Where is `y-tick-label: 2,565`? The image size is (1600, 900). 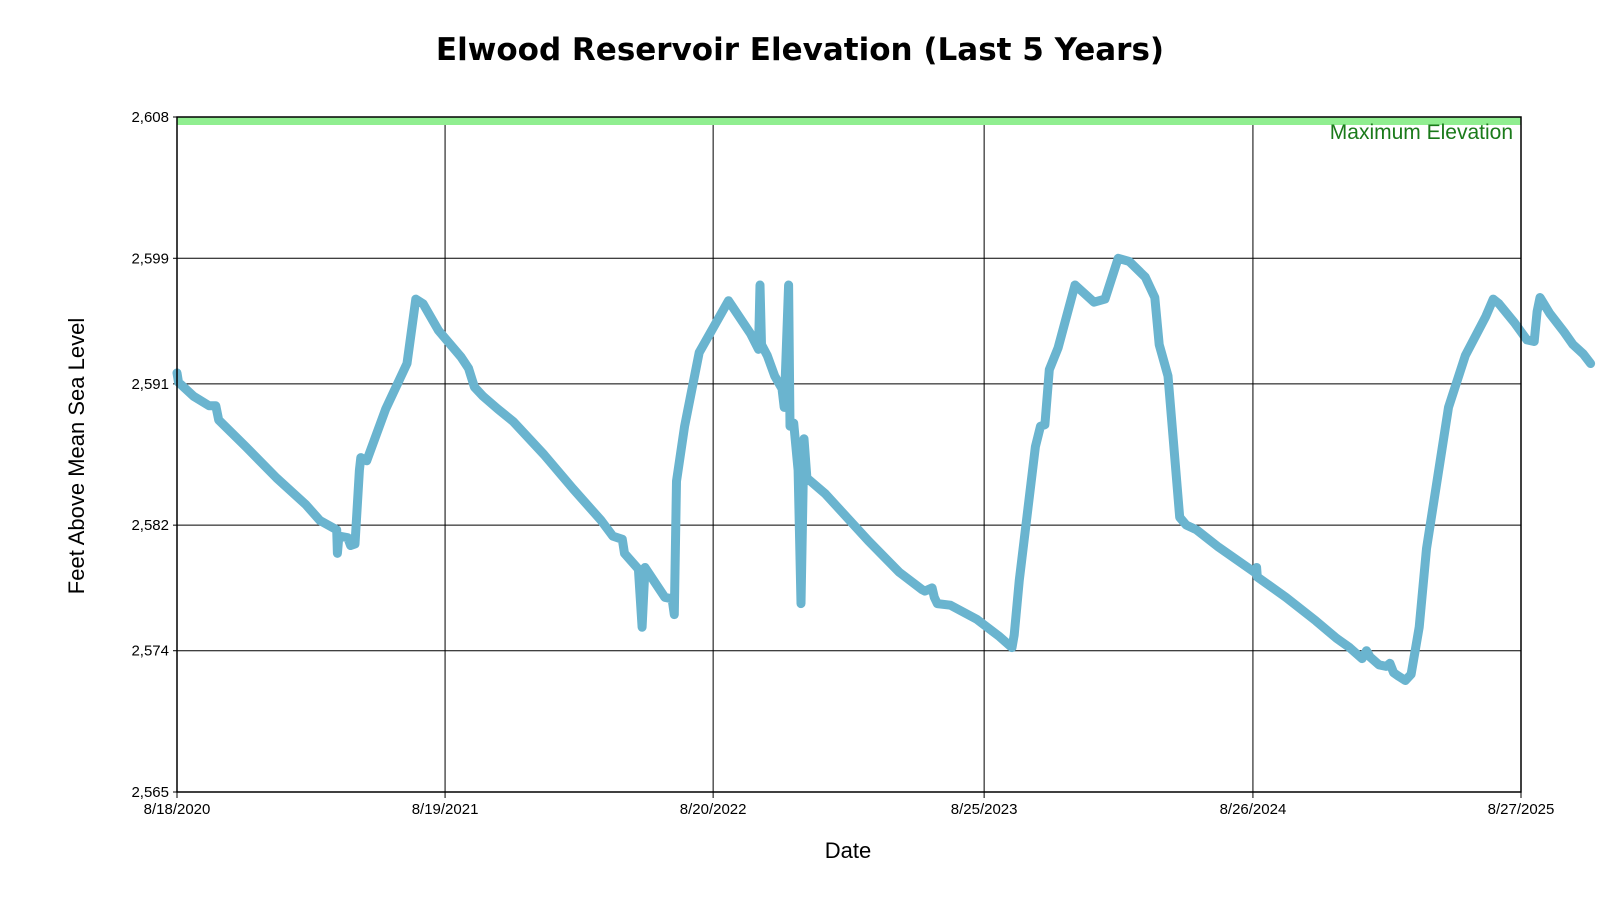
y-tick-label: 2,565 is located at coordinates (150, 792).